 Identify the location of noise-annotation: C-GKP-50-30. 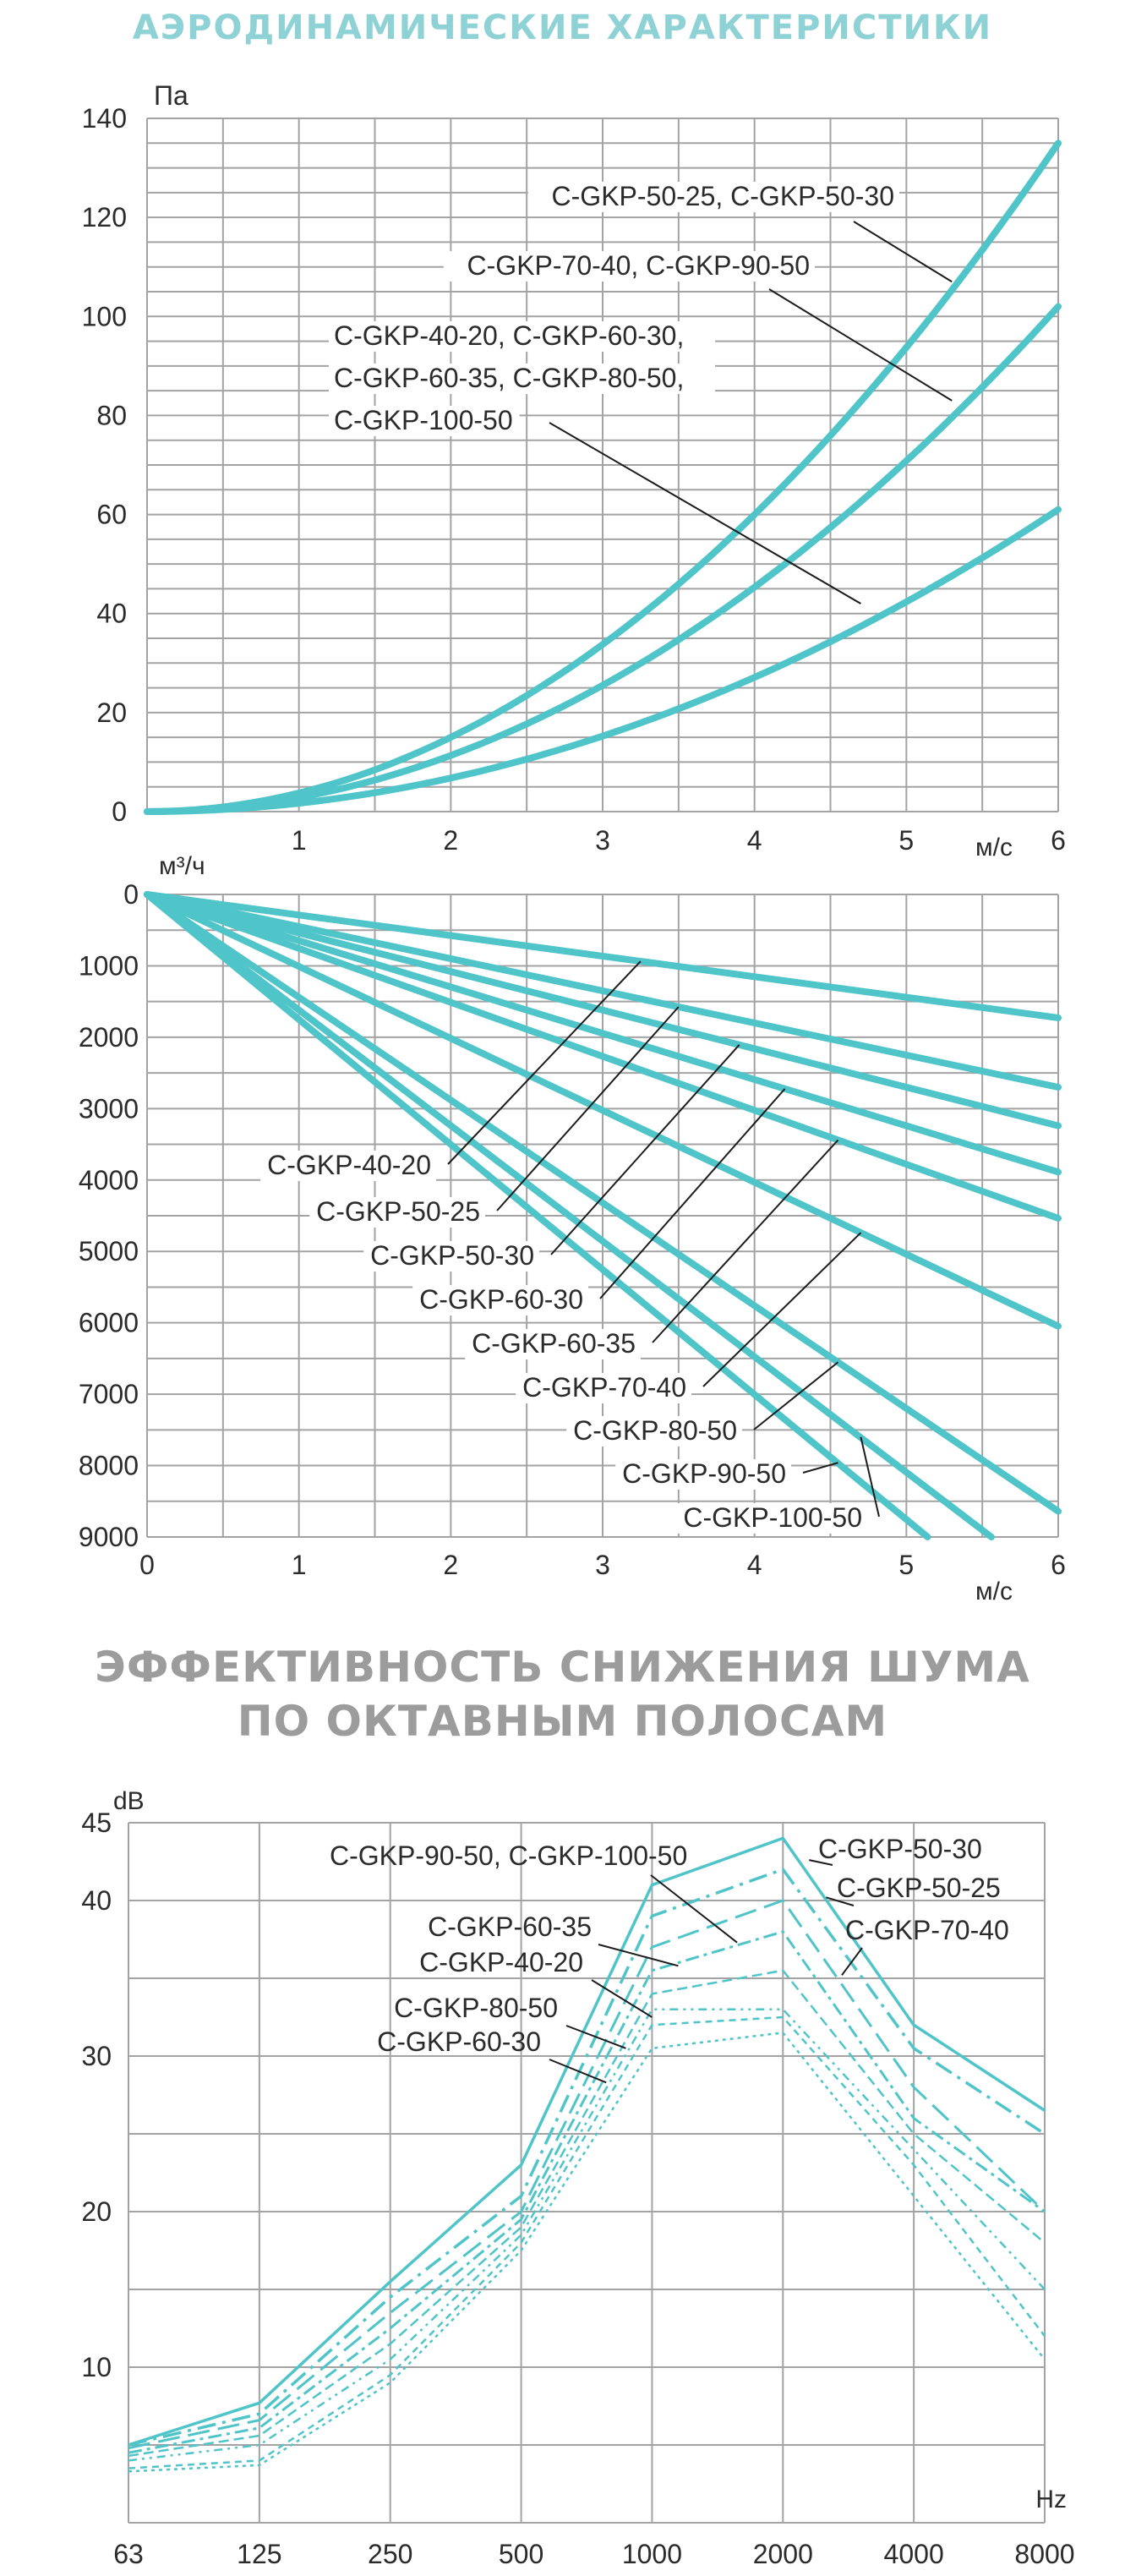
(900, 1849).